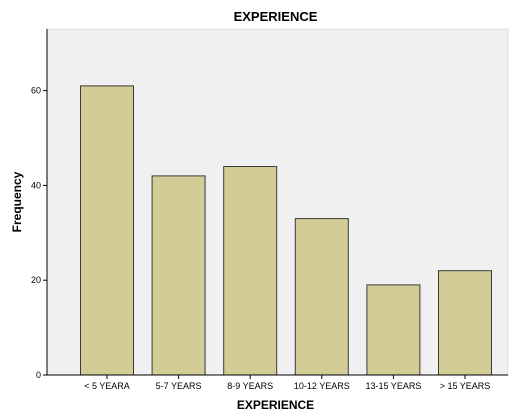 This screenshot has height=413, width=511. What do you see at coordinates (250, 386) in the screenshot?
I see `x-tick-label-2: 8-9 YEARS` at bounding box center [250, 386].